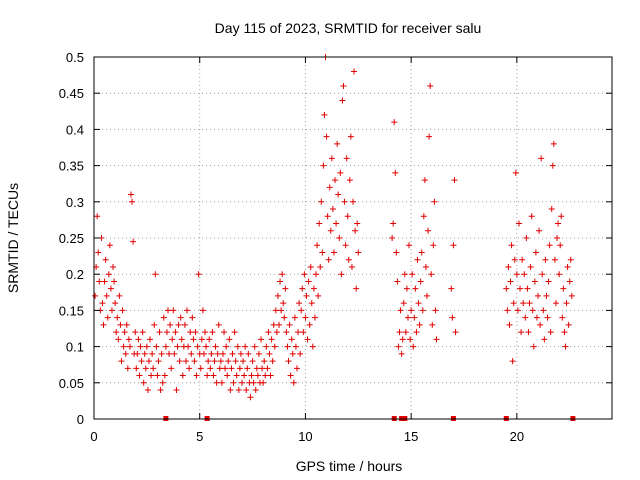 The height and width of the screenshot is (480, 640). Describe the element at coordinates (71, 238) in the screenshot. I see `y-tick-label: 0.25` at that location.